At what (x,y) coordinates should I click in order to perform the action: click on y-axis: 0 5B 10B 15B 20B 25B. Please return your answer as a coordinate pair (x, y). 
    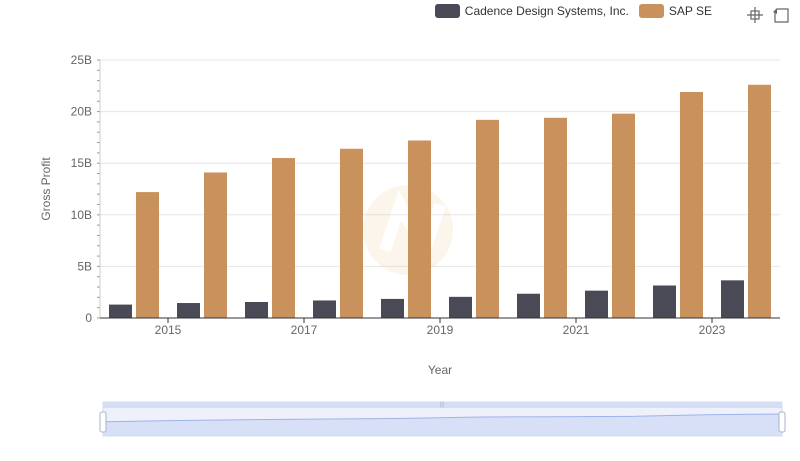
    Looking at the image, I should click on (86, 189).